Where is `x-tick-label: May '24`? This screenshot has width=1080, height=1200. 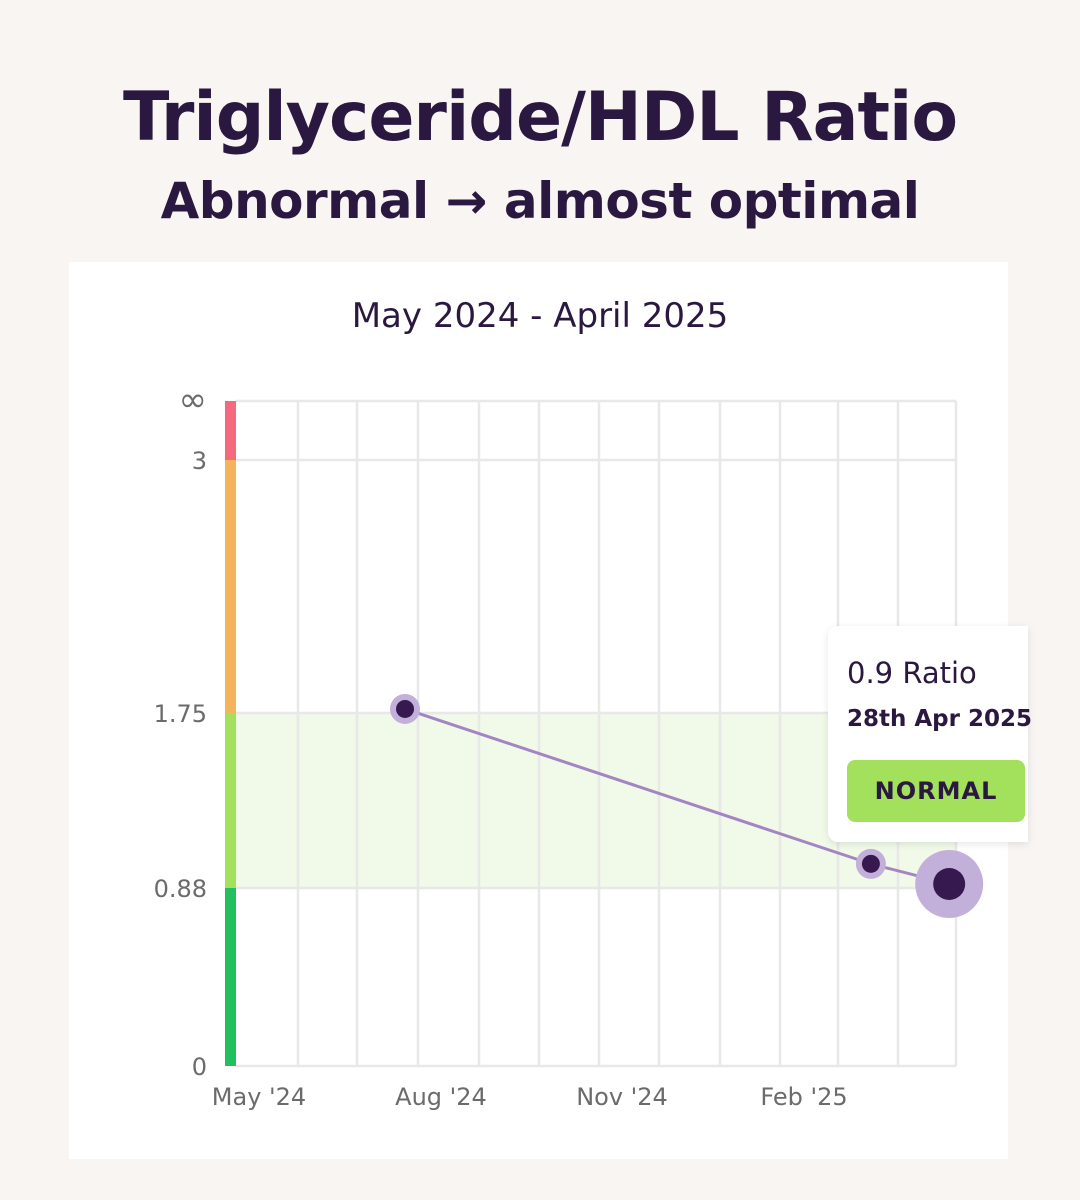
x-tick-label: May '24 is located at coordinates (259, 1097).